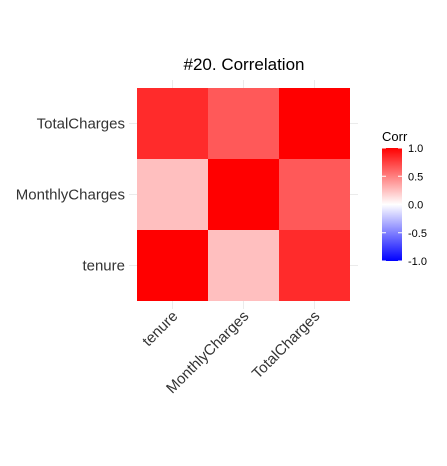 Image resolution: width=447 pixels, height=466 pixels. What do you see at coordinates (392, 204) in the screenshot?
I see `legend-colorbar` at bounding box center [392, 204].